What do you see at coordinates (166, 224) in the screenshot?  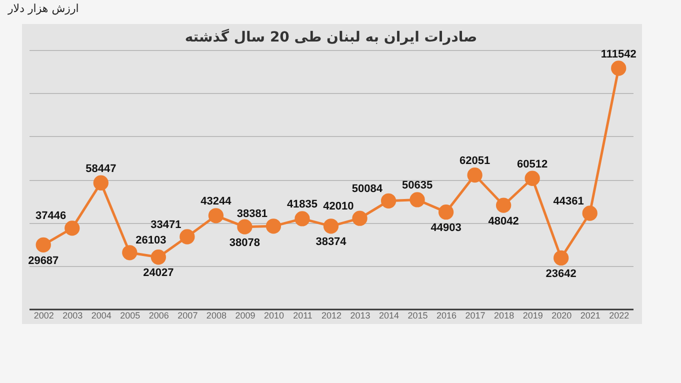 I see `data-label: 33471` at bounding box center [166, 224].